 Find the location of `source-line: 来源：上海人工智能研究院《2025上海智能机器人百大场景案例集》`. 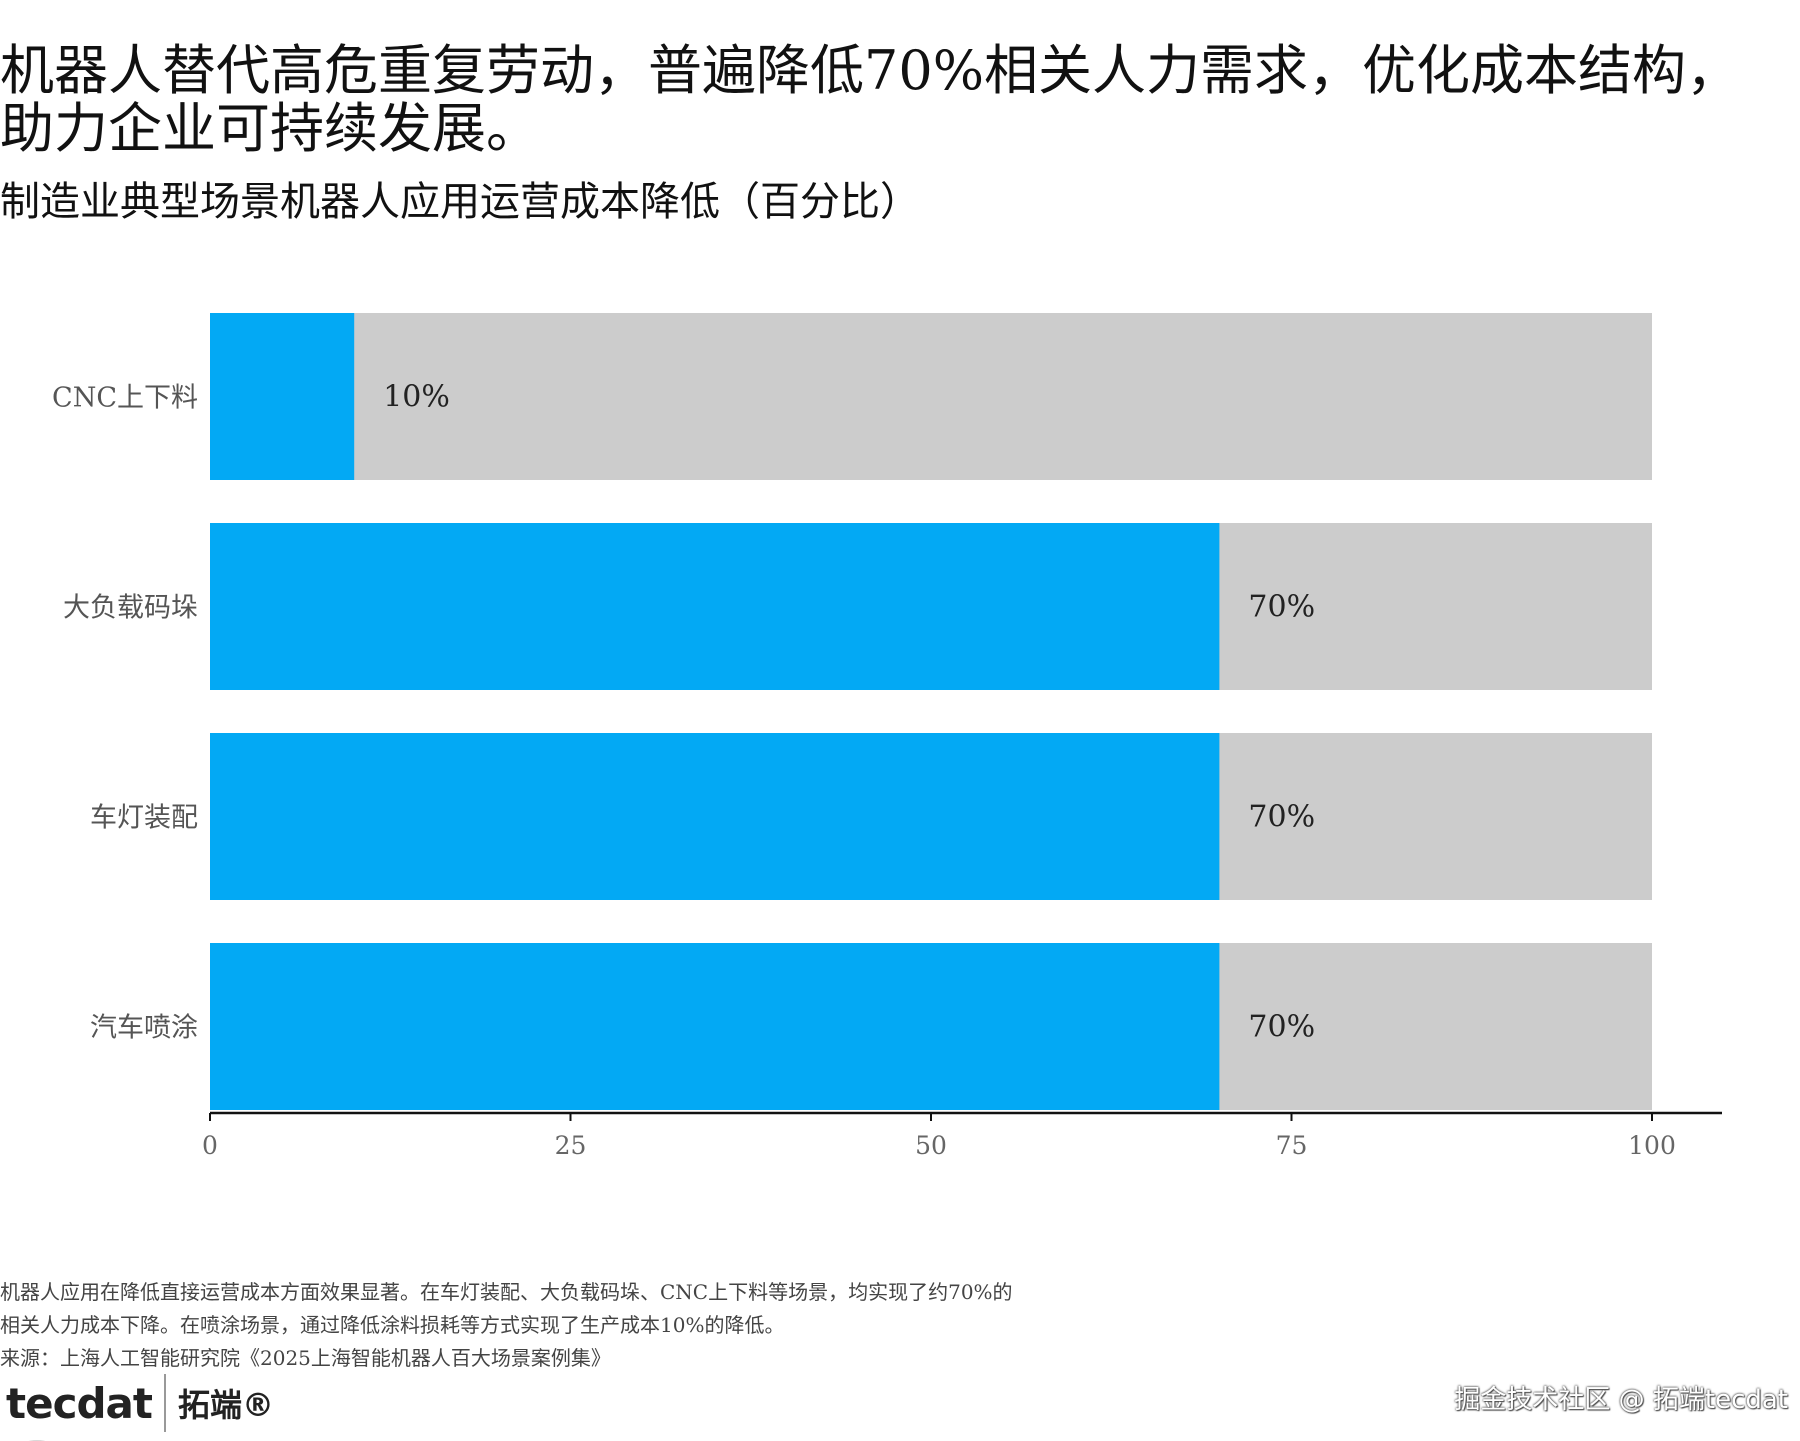

source-line: 来源：上海人工智能研究院《2025上海智能机器人百大场景案例集》 is located at coordinates (305, 1358).